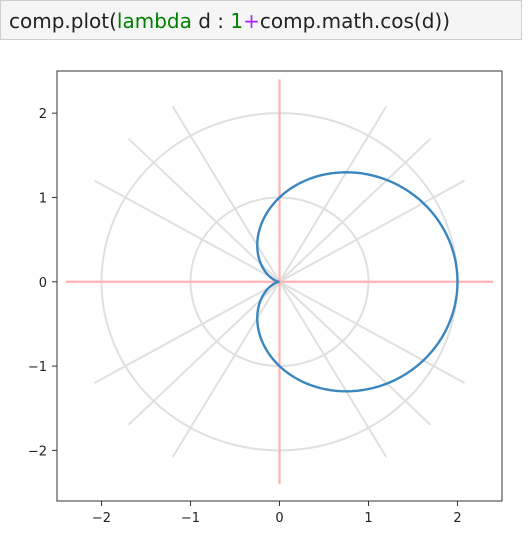  I want to click on code-prefix: comp.plot(, so click(63, 21).